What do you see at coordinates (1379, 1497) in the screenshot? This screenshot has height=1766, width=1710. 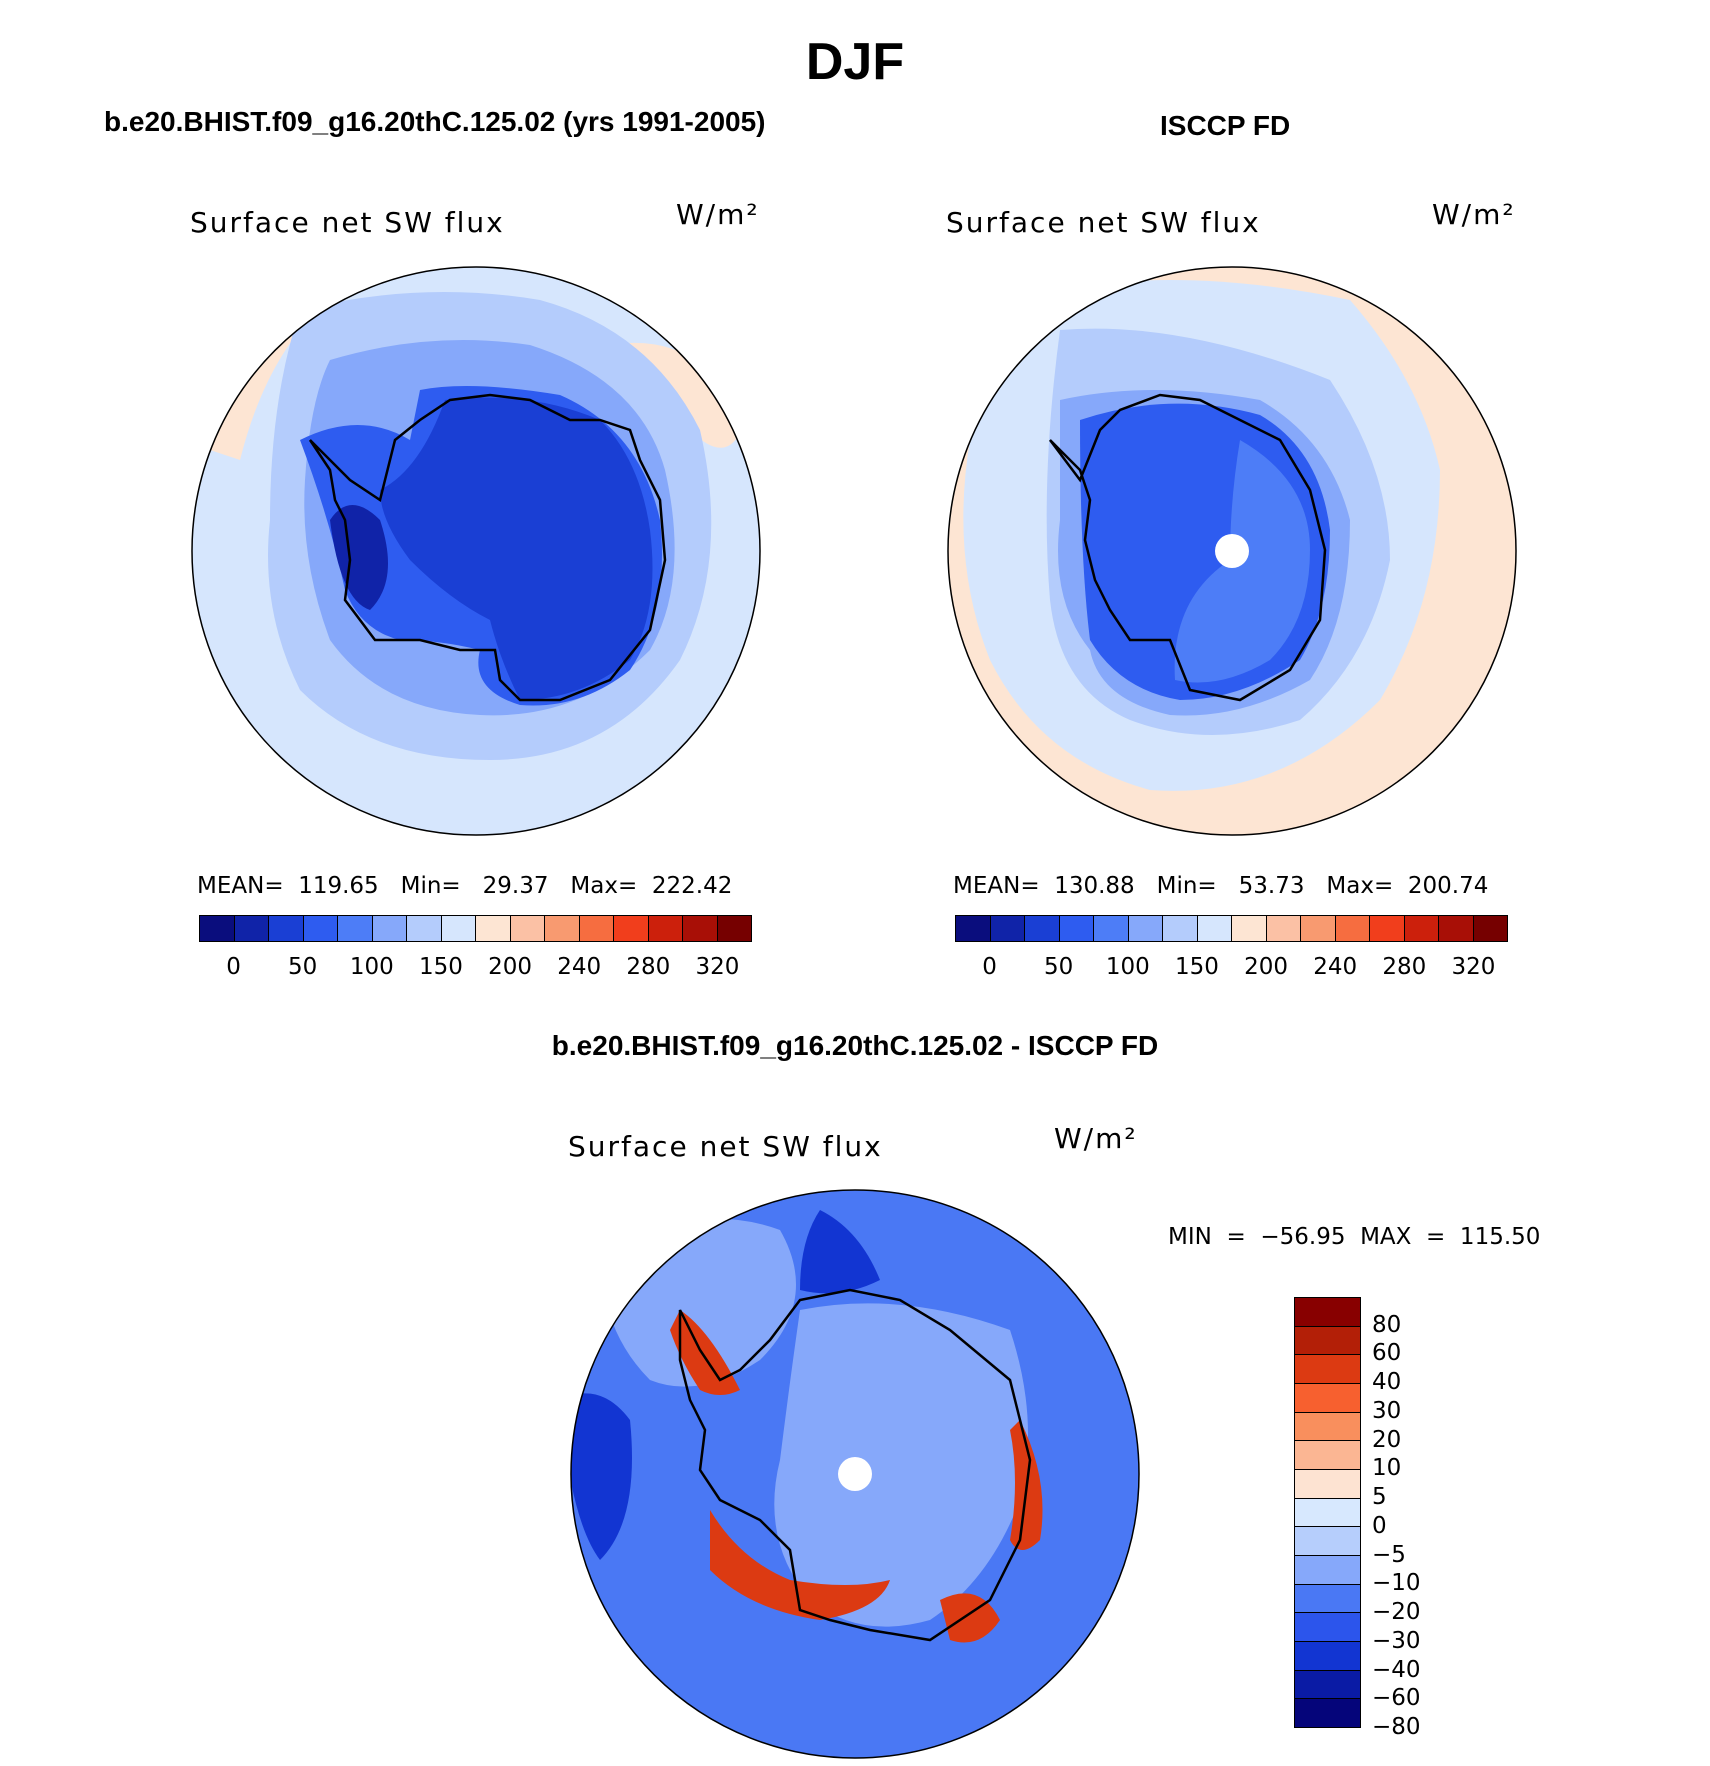 I see `diff-colorbar-tick-label: 5` at bounding box center [1379, 1497].